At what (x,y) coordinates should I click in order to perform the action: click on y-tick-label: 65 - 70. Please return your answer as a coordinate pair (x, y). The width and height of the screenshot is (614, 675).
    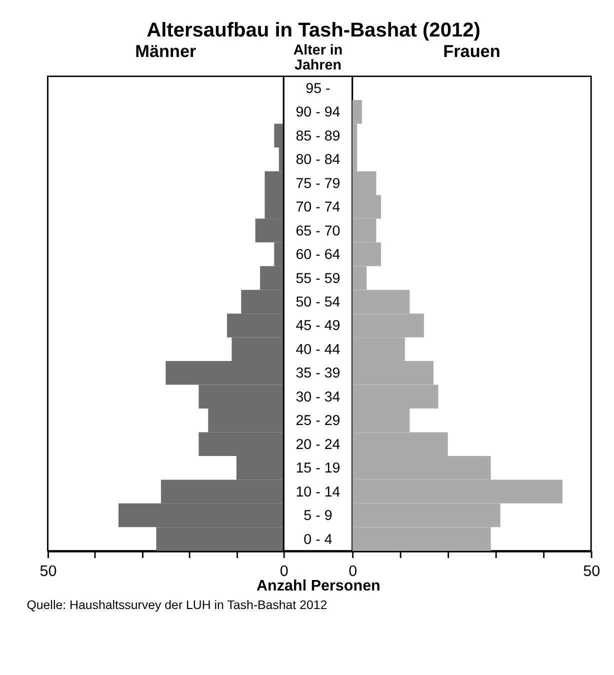
    Looking at the image, I should click on (318, 231).